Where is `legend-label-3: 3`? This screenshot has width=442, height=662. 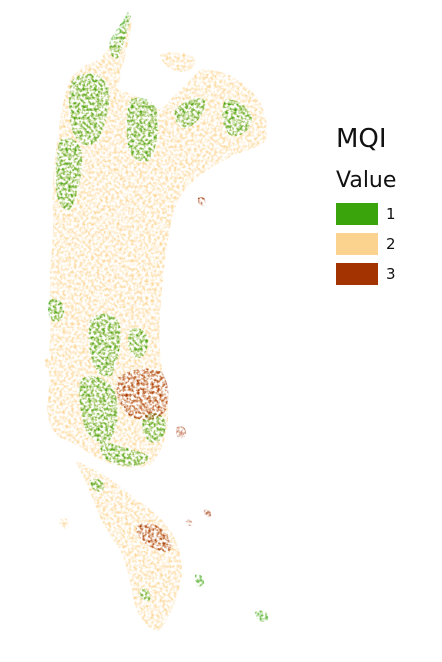
legend-label-3: 3 is located at coordinates (391, 274).